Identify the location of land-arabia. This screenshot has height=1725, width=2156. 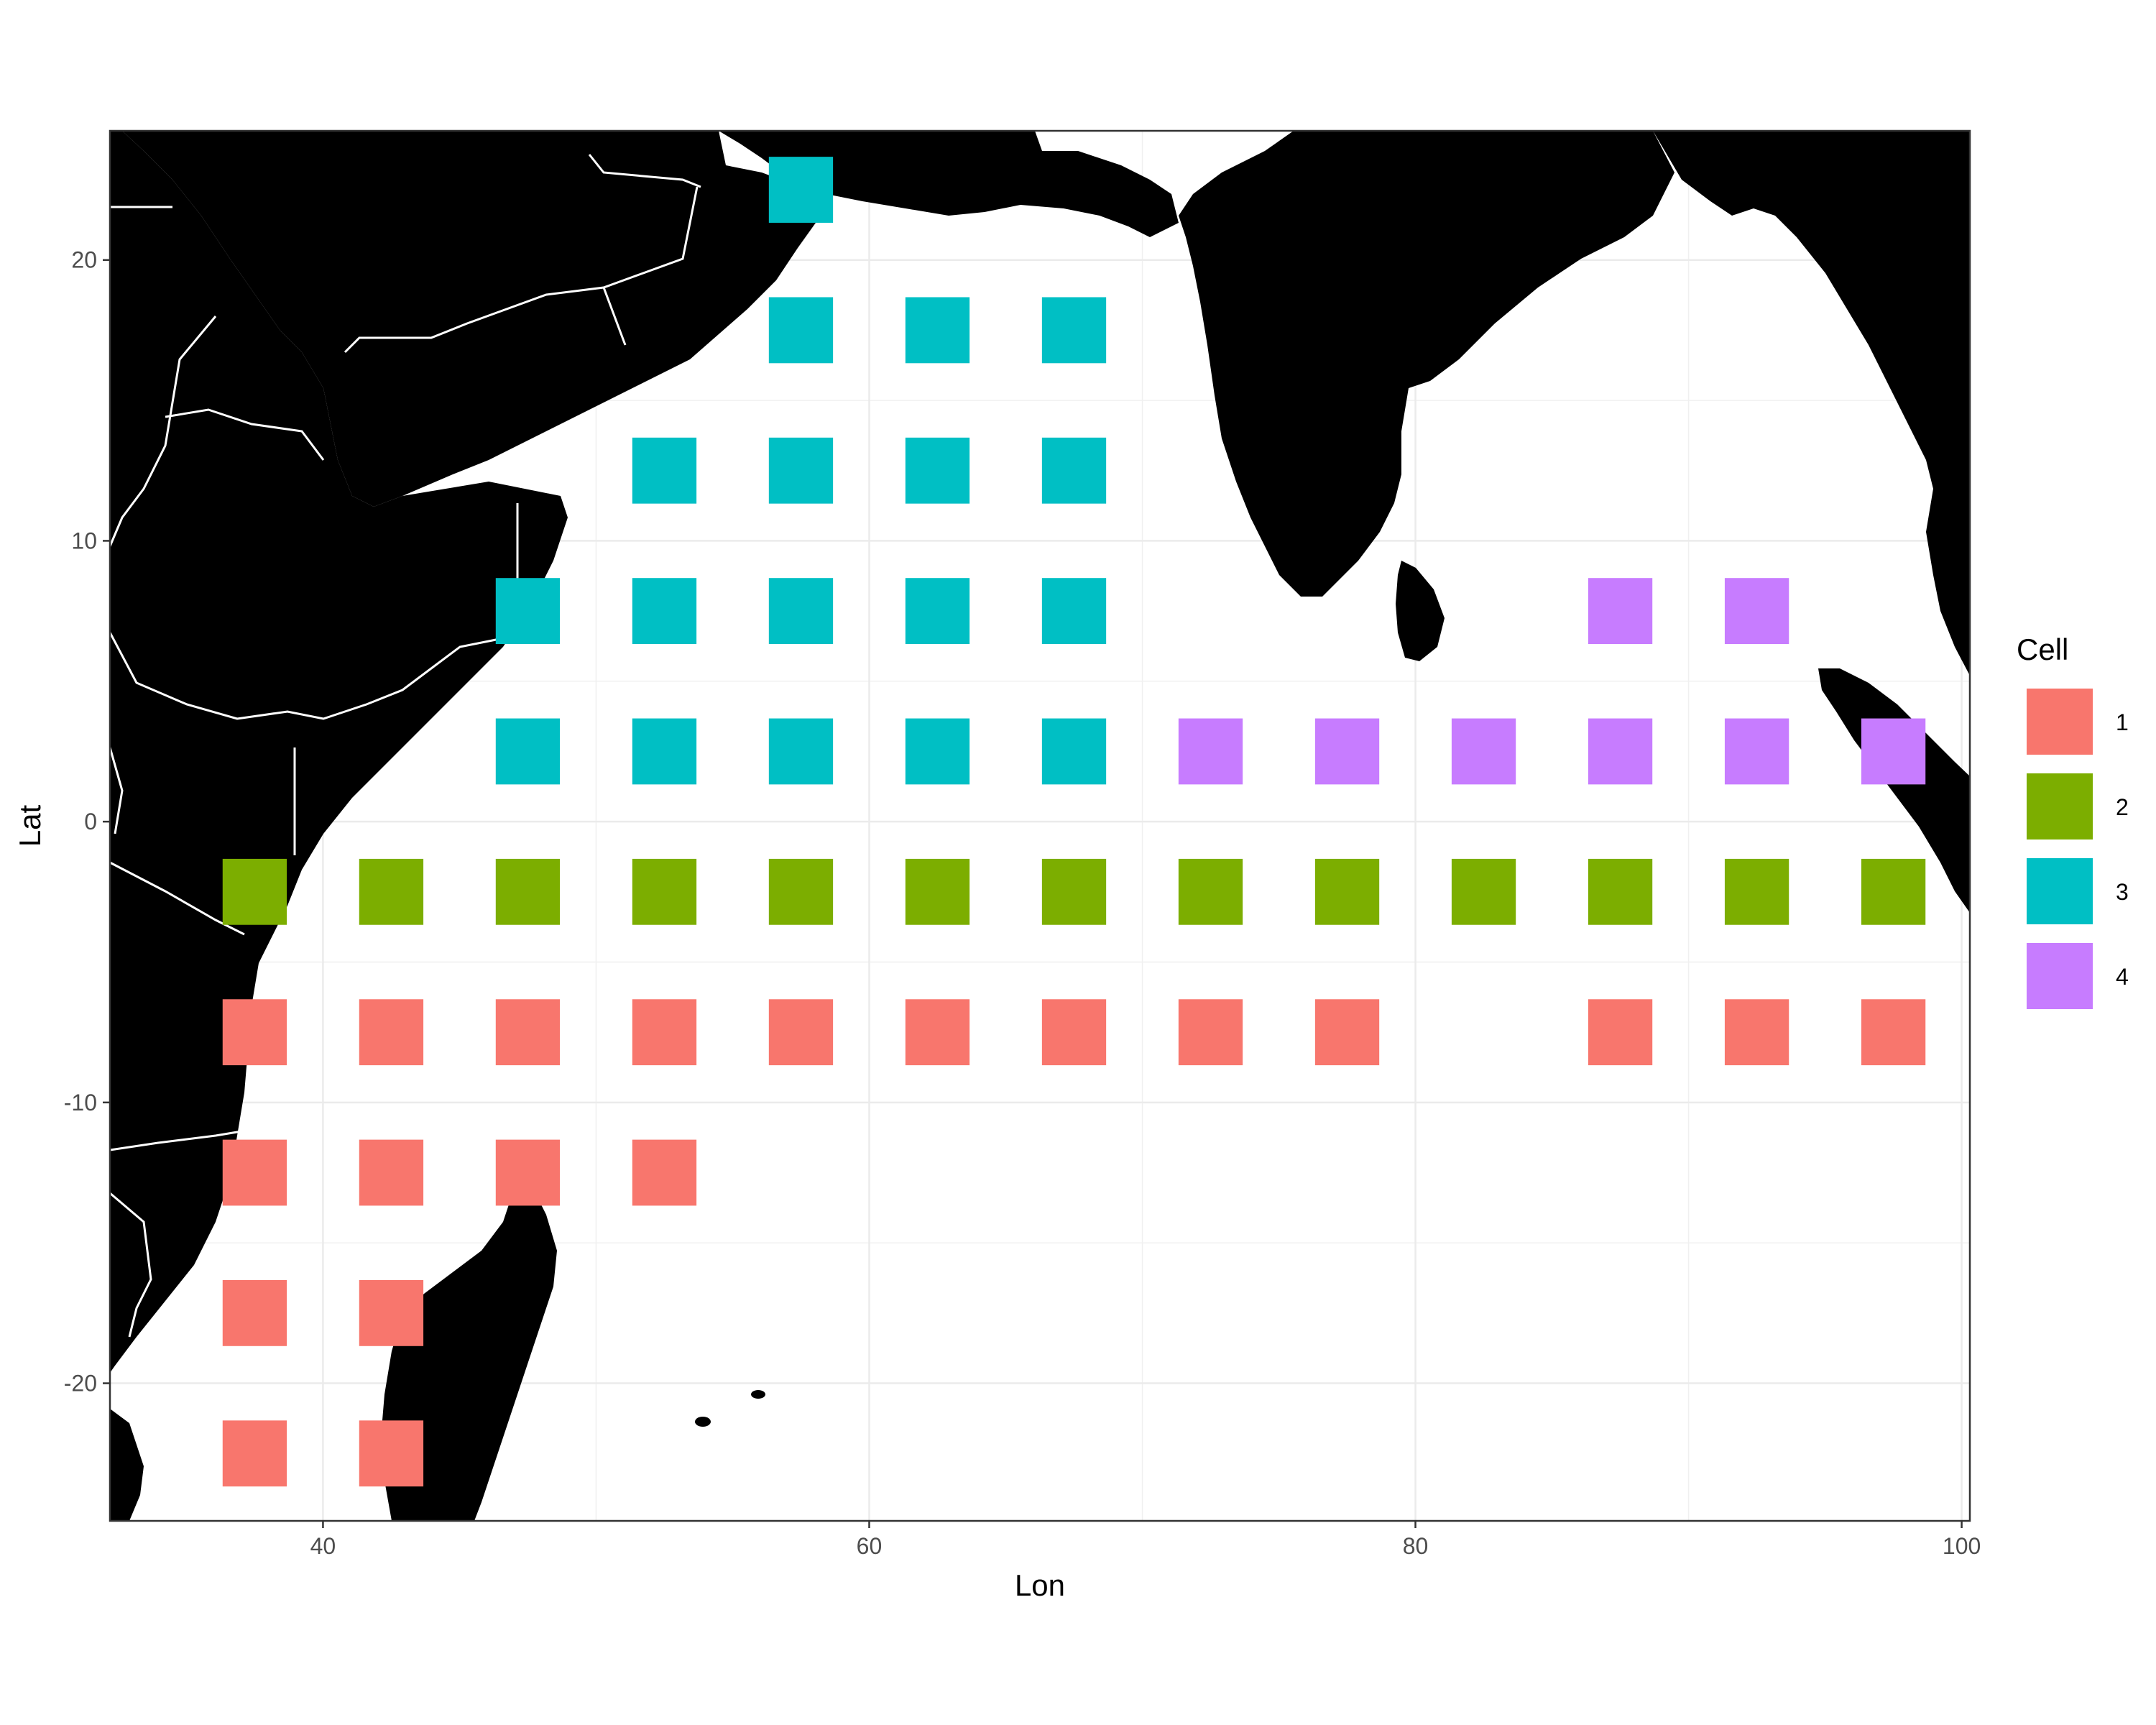
(472, 319).